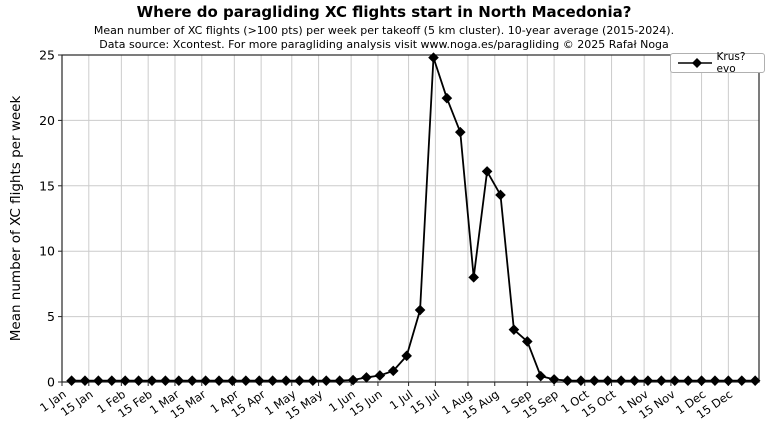 The height and width of the screenshot is (432, 768). What do you see at coordinates (695, 63) in the screenshot?
I see `legend-diamond-marker-icon` at bounding box center [695, 63].